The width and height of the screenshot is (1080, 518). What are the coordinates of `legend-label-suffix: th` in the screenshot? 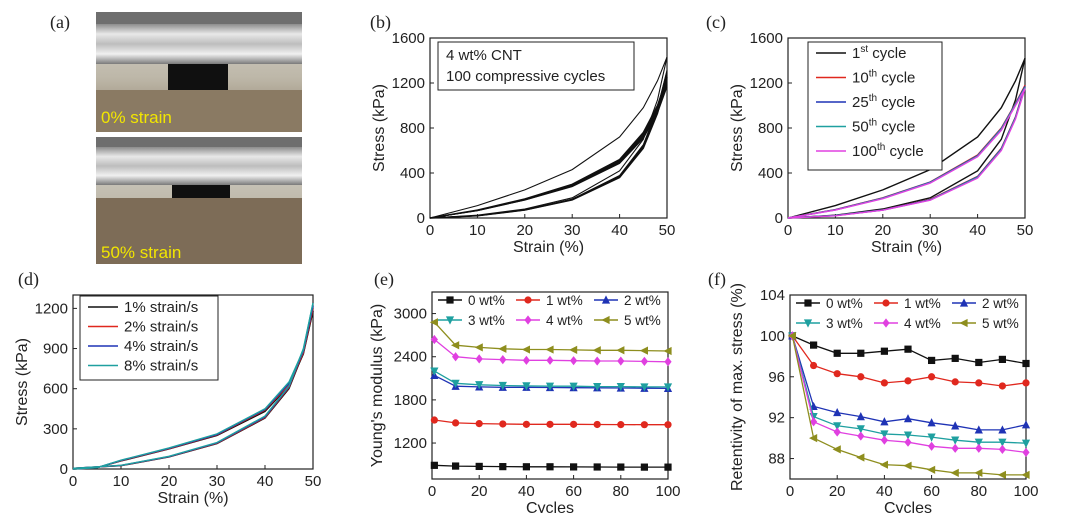 It's located at (873, 123).